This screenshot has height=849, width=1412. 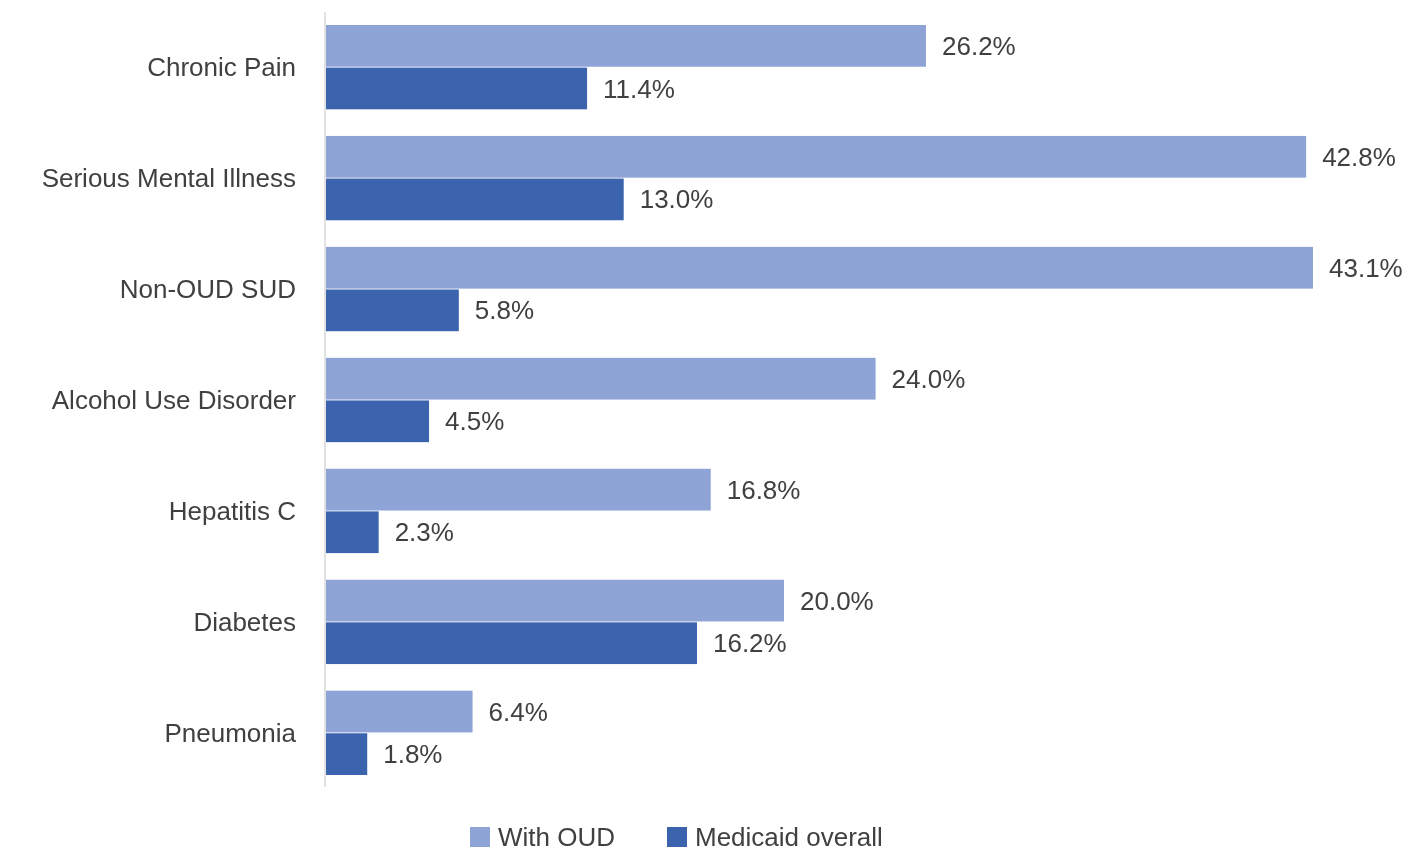 What do you see at coordinates (556, 835) in the screenshot?
I see `legend-label: With OUD` at bounding box center [556, 835].